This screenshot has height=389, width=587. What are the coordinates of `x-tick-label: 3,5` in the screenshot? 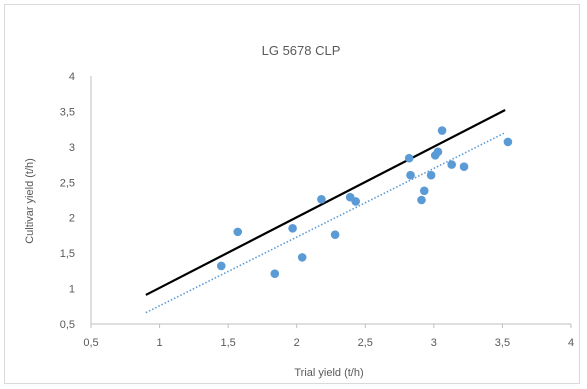 It's located at (502, 343).